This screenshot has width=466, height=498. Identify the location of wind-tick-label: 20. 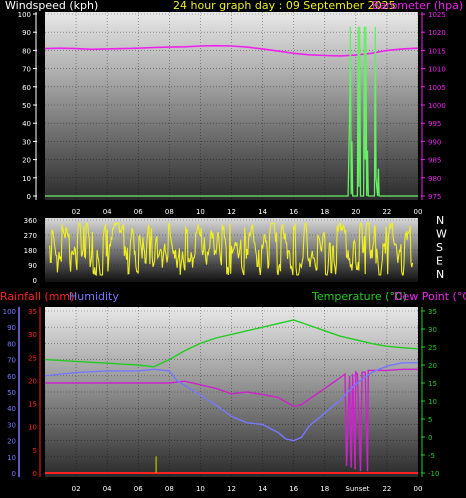
(26, 161).